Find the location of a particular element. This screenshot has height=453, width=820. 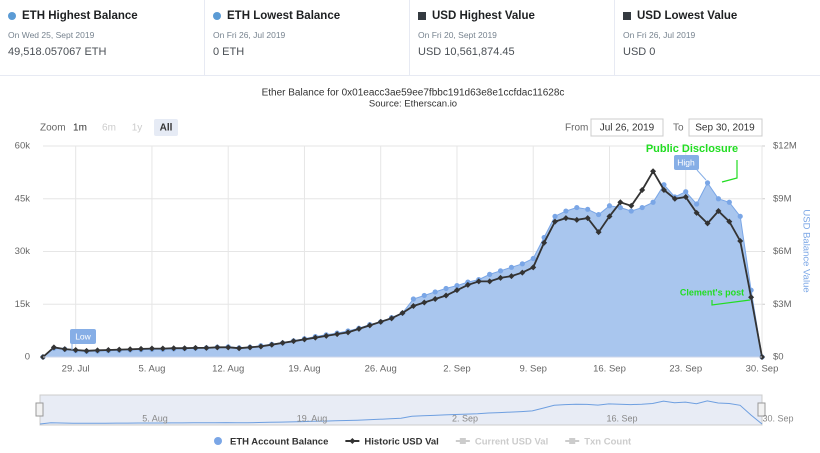

navigator-label: 30. Sep is located at coordinates (777, 418).